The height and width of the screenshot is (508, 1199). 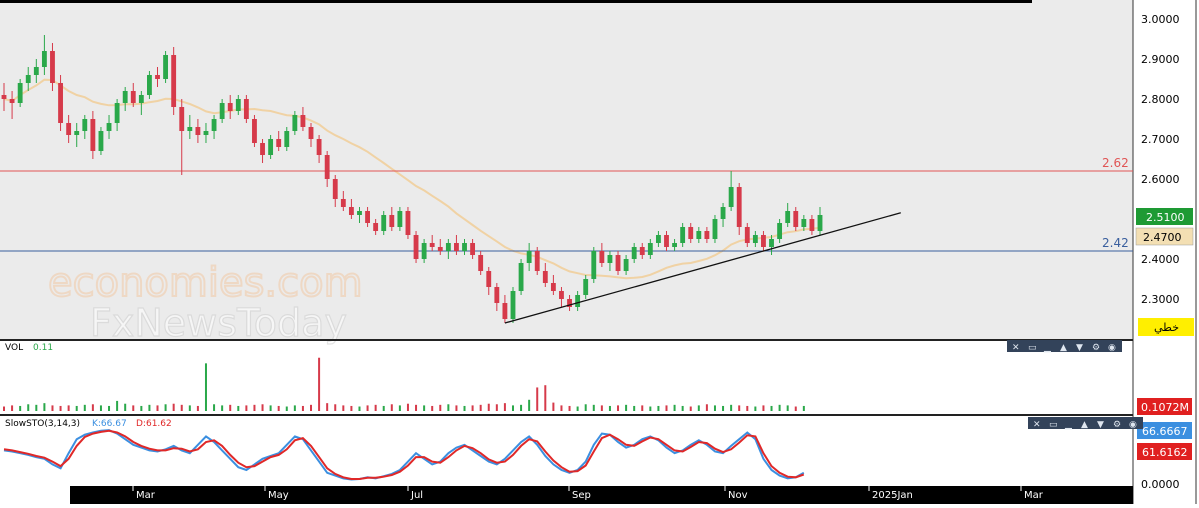 What do you see at coordinates (601, 495) in the screenshot?
I see `time-axis` at bounding box center [601, 495].